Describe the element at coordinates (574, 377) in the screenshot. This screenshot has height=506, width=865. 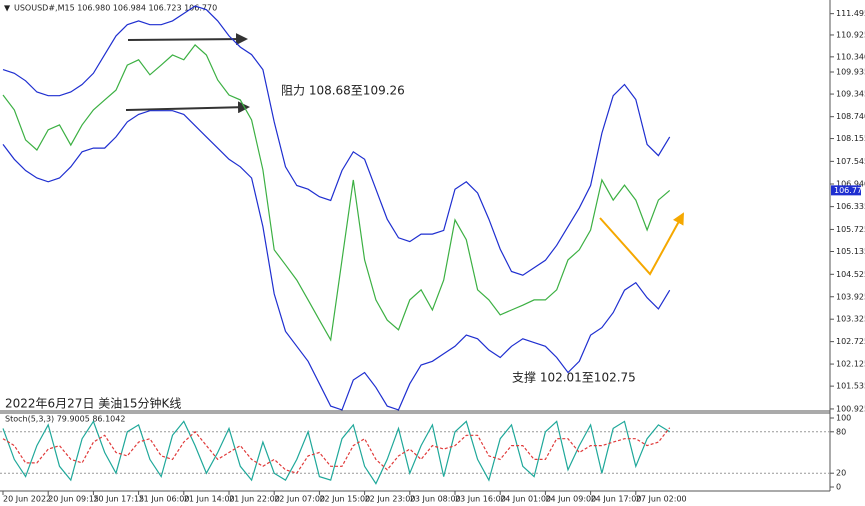
I see `annotation: 支撑 102.01至102.75` at that location.